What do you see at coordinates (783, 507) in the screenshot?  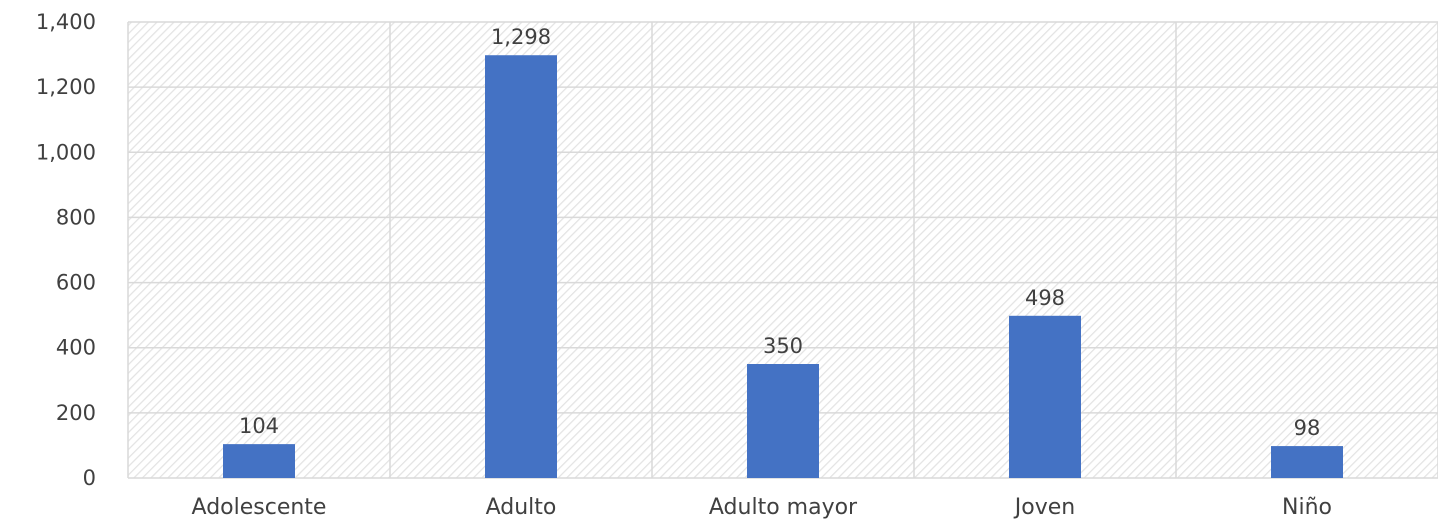 I see `x-category-label: Adulto mayor` at bounding box center [783, 507].